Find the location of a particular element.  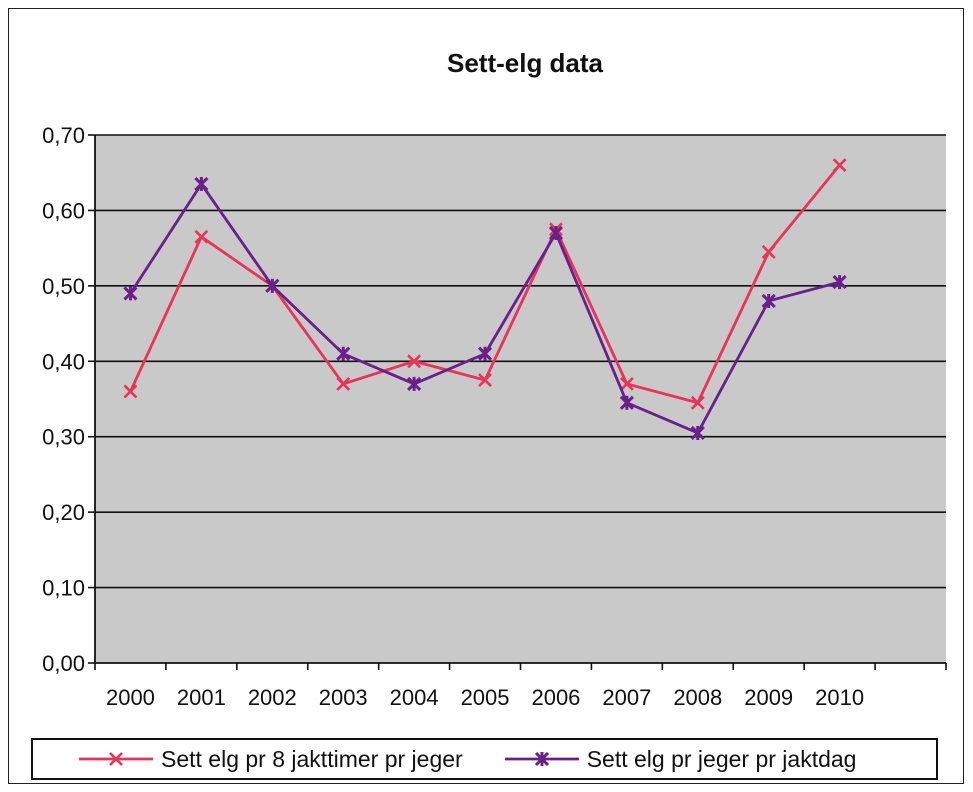

y-tick-label: 0,50 is located at coordinates (63, 286).